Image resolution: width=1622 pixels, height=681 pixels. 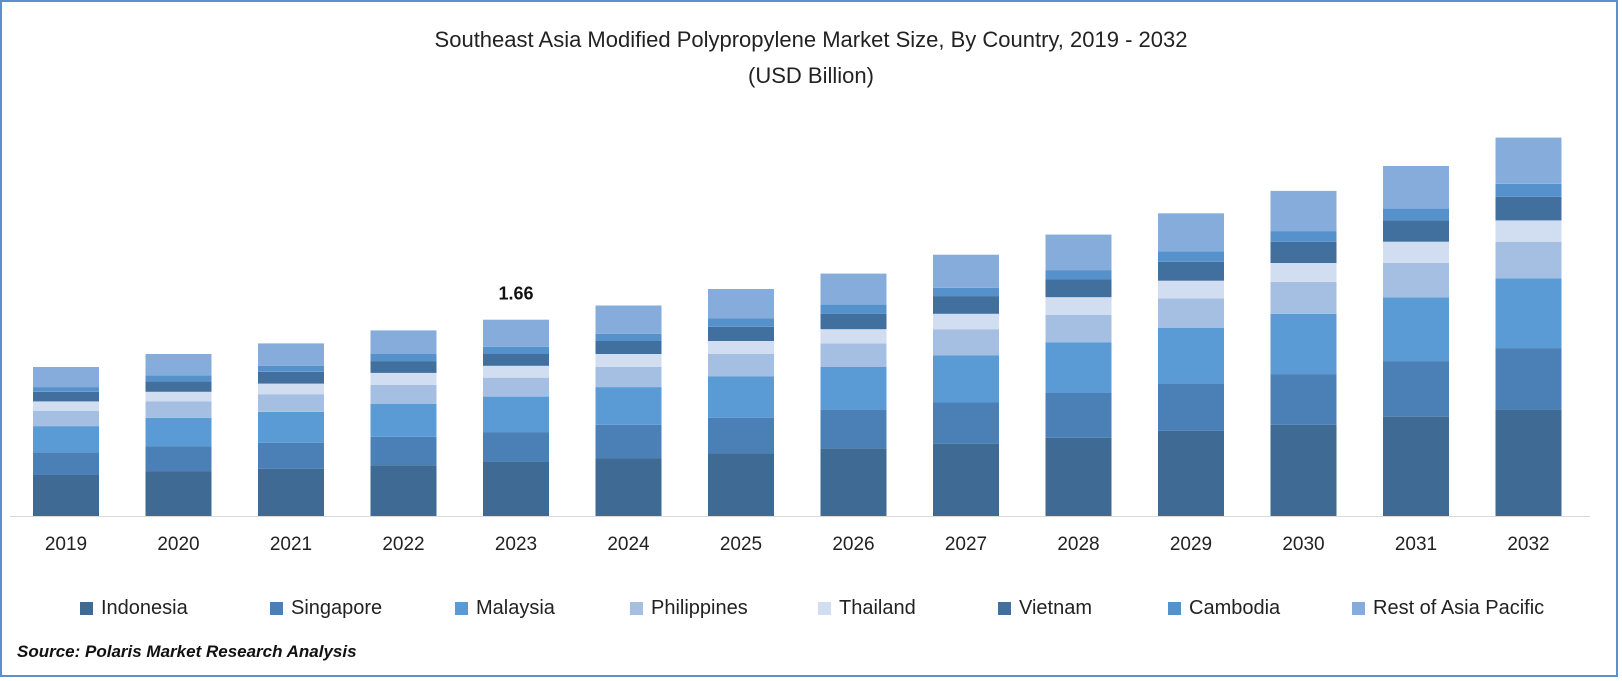 What do you see at coordinates (741, 435) in the screenshot?
I see `bar-segment-2025-singapore` at bounding box center [741, 435].